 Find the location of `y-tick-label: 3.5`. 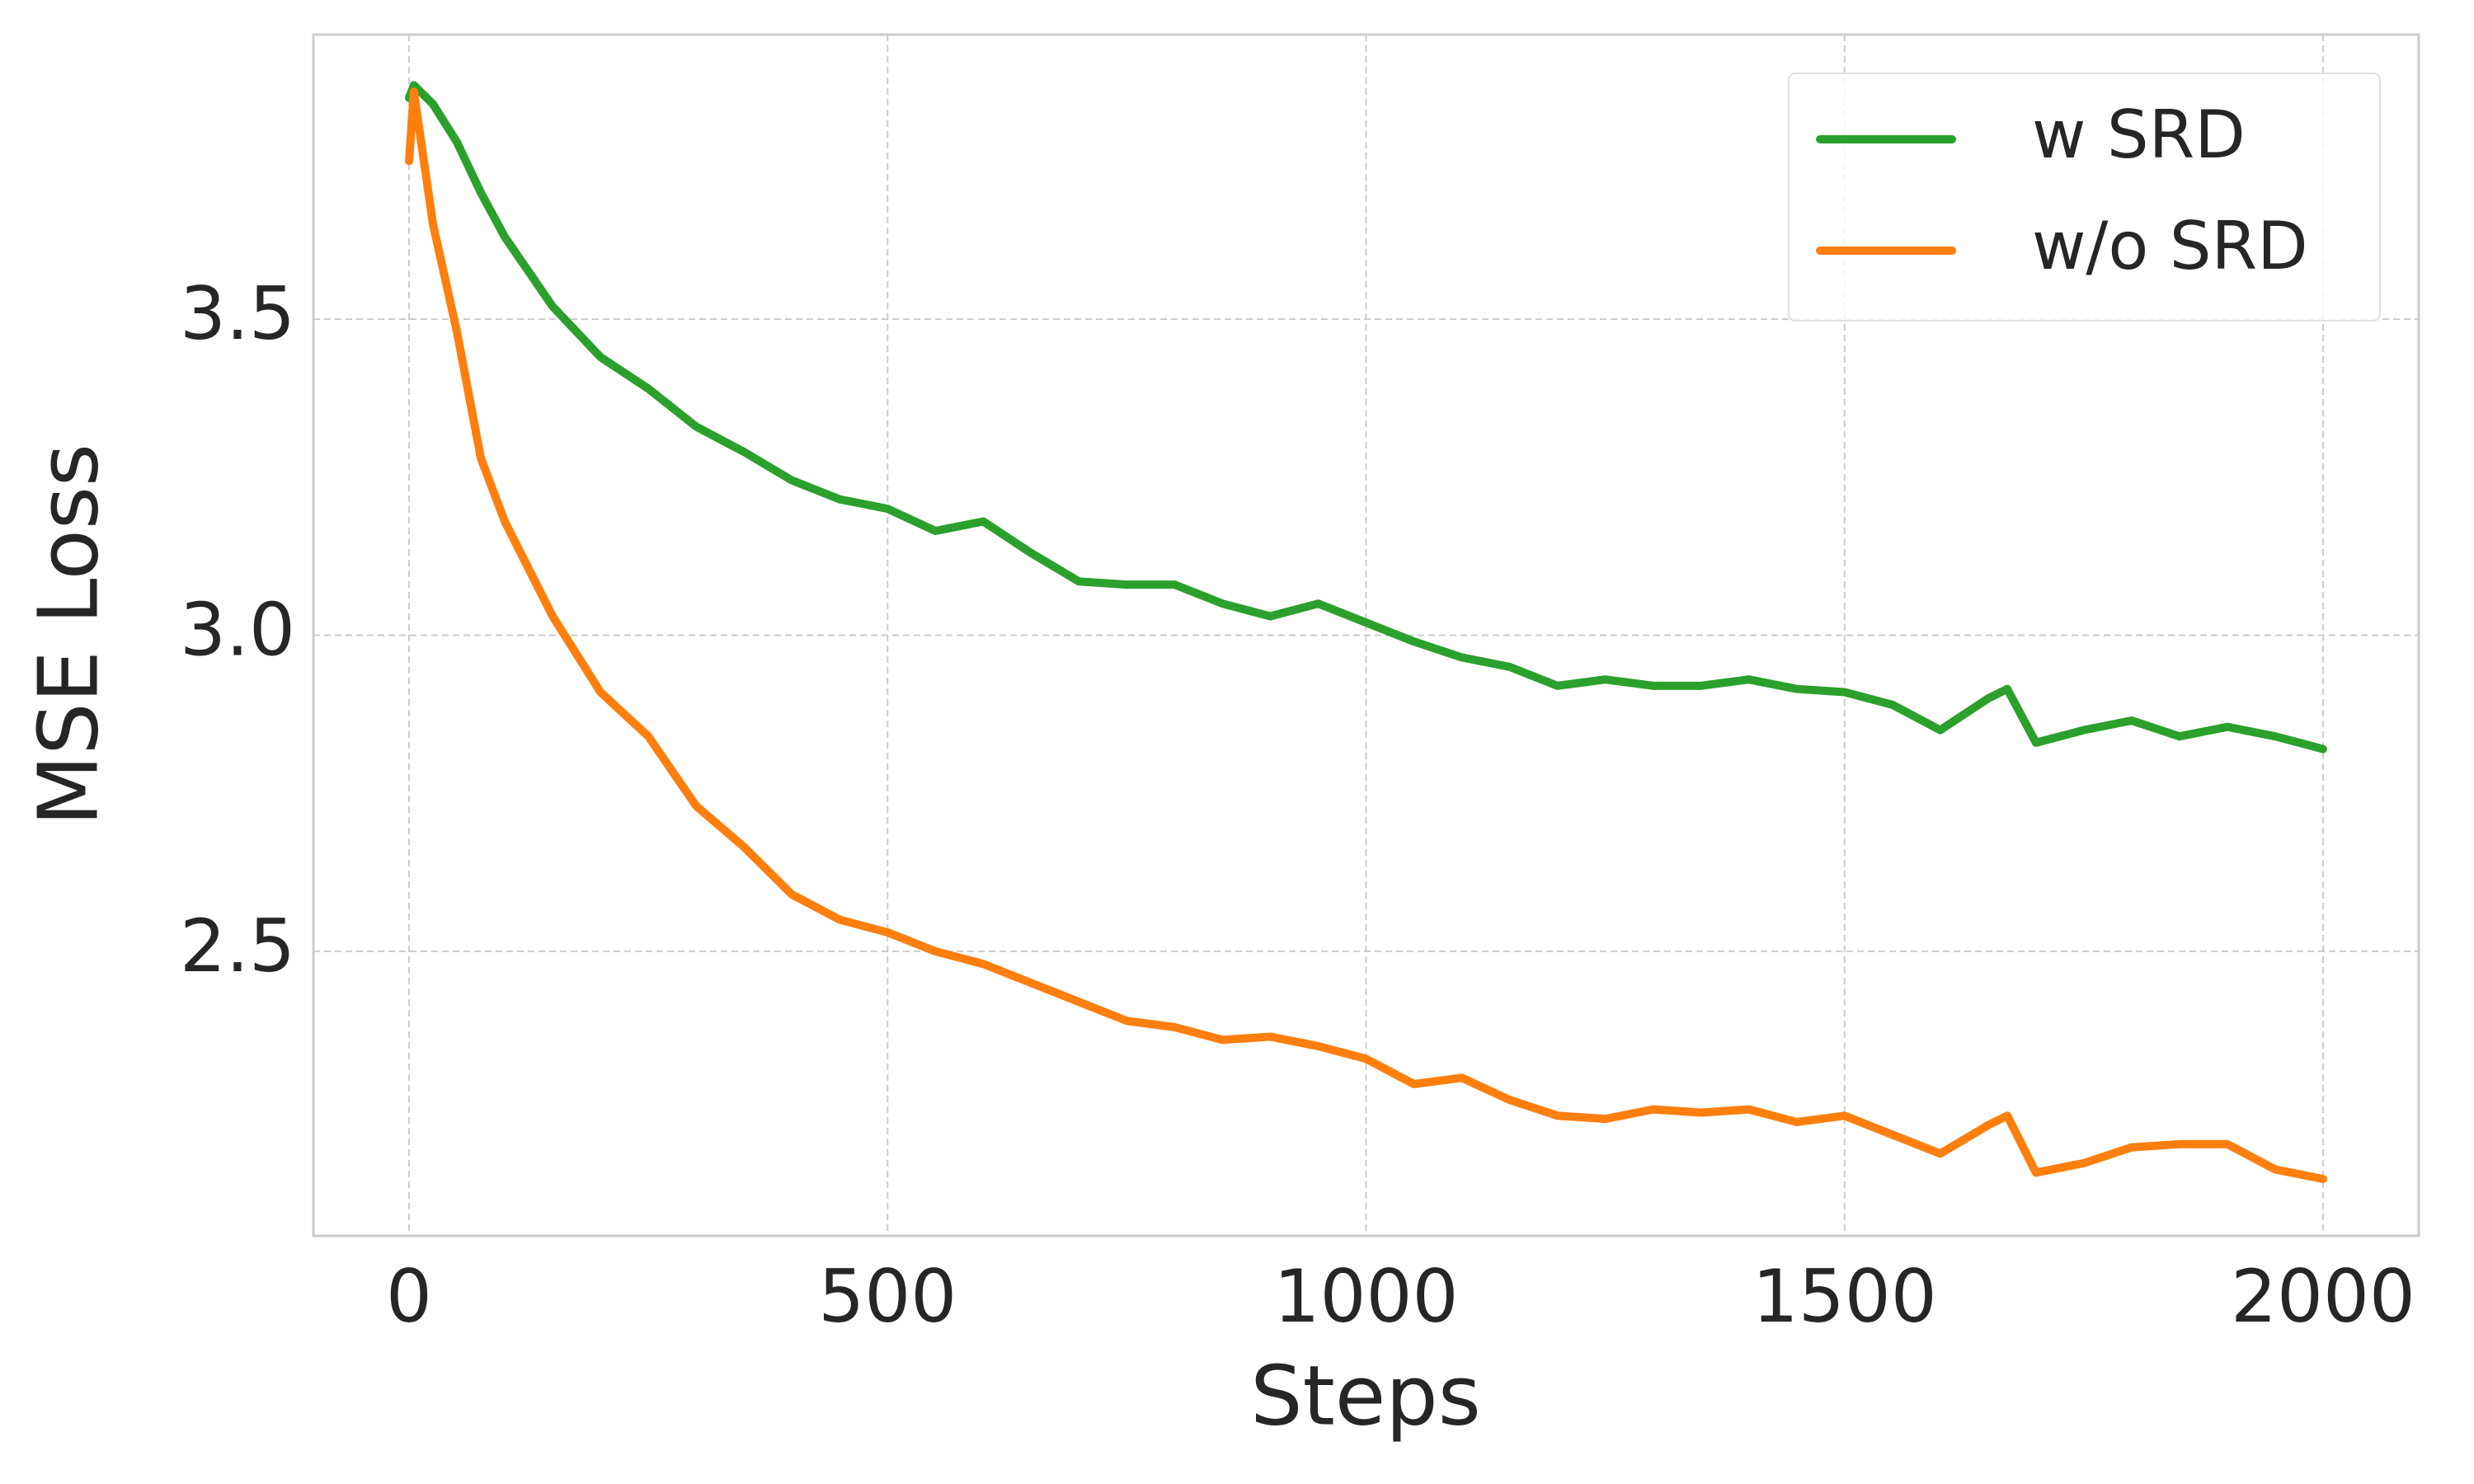

y-tick-label: 3.5 is located at coordinates (237, 313).